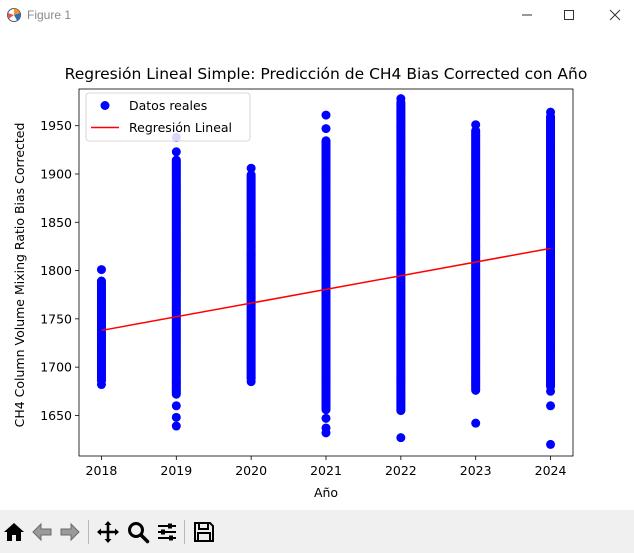  I want to click on legend-label-regresion-lineal: Regresión Lineal, so click(180, 127).